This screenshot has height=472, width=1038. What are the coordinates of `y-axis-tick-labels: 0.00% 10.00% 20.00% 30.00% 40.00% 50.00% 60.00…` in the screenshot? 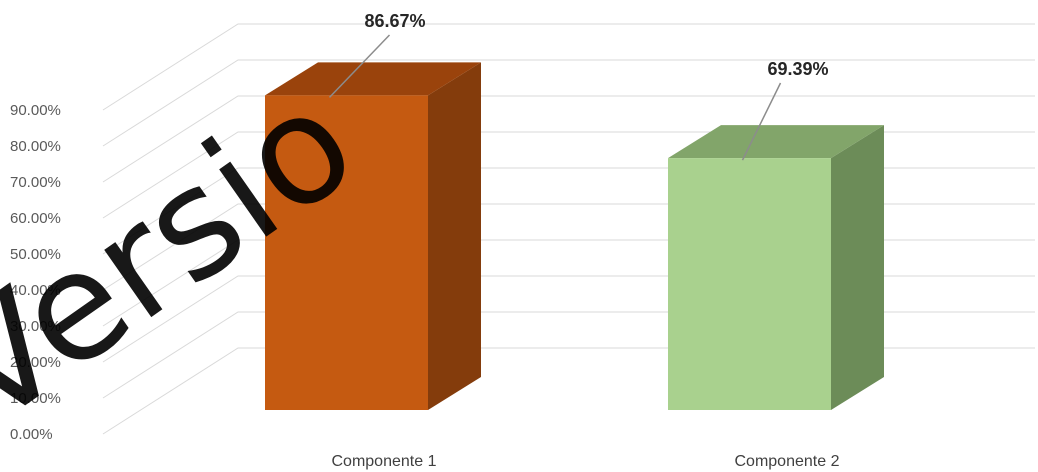 It's located at (35, 272).